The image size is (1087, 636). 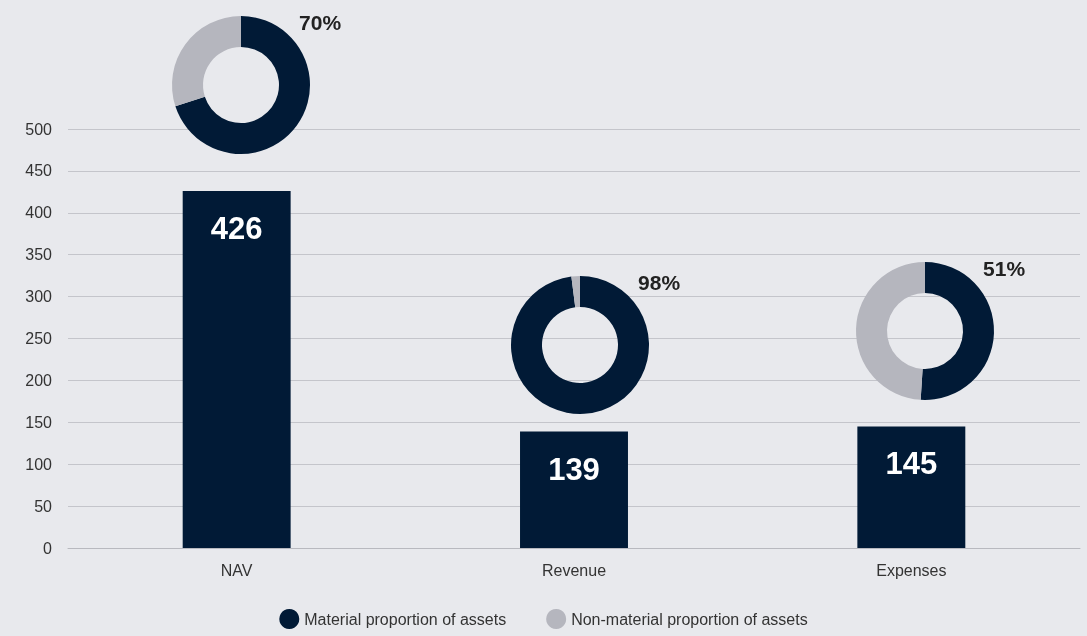 I want to click on y-tick-label: 50, so click(x=43, y=506).